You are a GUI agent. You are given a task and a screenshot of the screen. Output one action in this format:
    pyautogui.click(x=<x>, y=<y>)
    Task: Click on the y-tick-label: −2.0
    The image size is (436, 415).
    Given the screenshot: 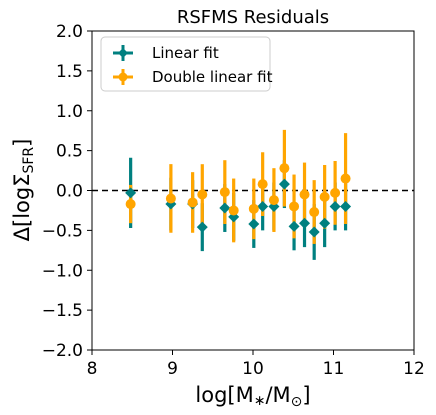 What is the action you would take?
    pyautogui.click(x=62, y=351)
    